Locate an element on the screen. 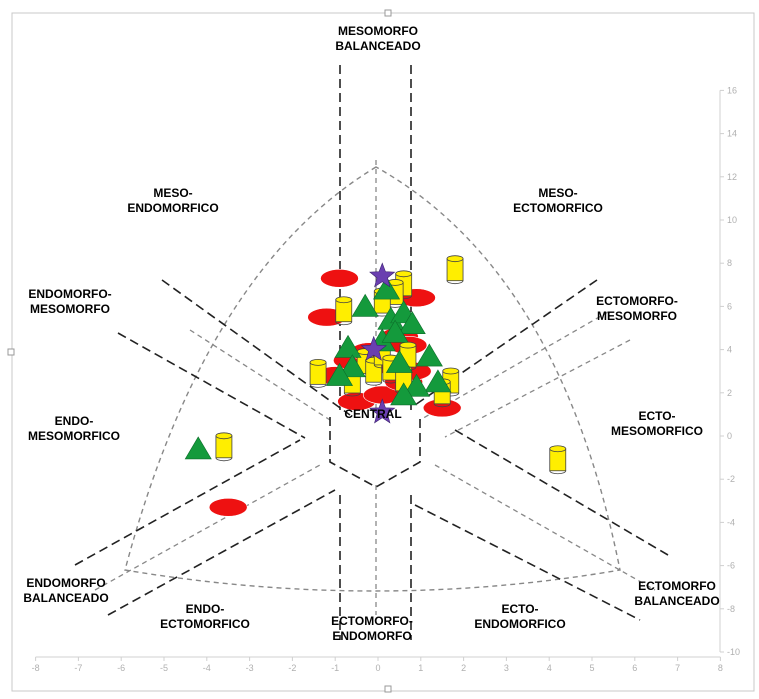  x-tick-label: 2 is located at coordinates (463, 668).